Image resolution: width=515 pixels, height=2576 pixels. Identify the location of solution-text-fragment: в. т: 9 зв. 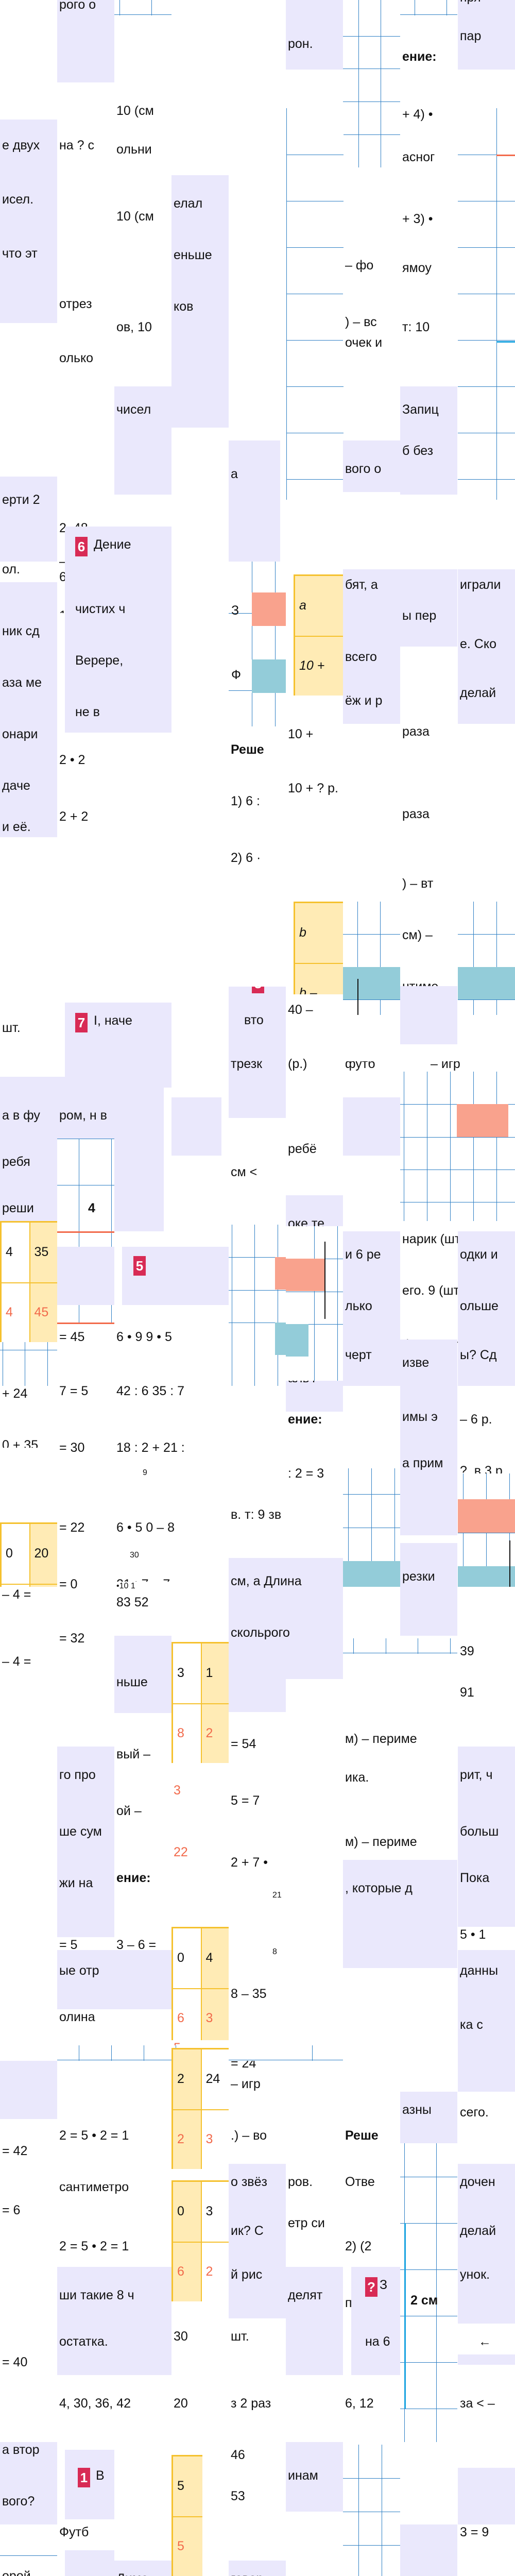
(257, 1522).